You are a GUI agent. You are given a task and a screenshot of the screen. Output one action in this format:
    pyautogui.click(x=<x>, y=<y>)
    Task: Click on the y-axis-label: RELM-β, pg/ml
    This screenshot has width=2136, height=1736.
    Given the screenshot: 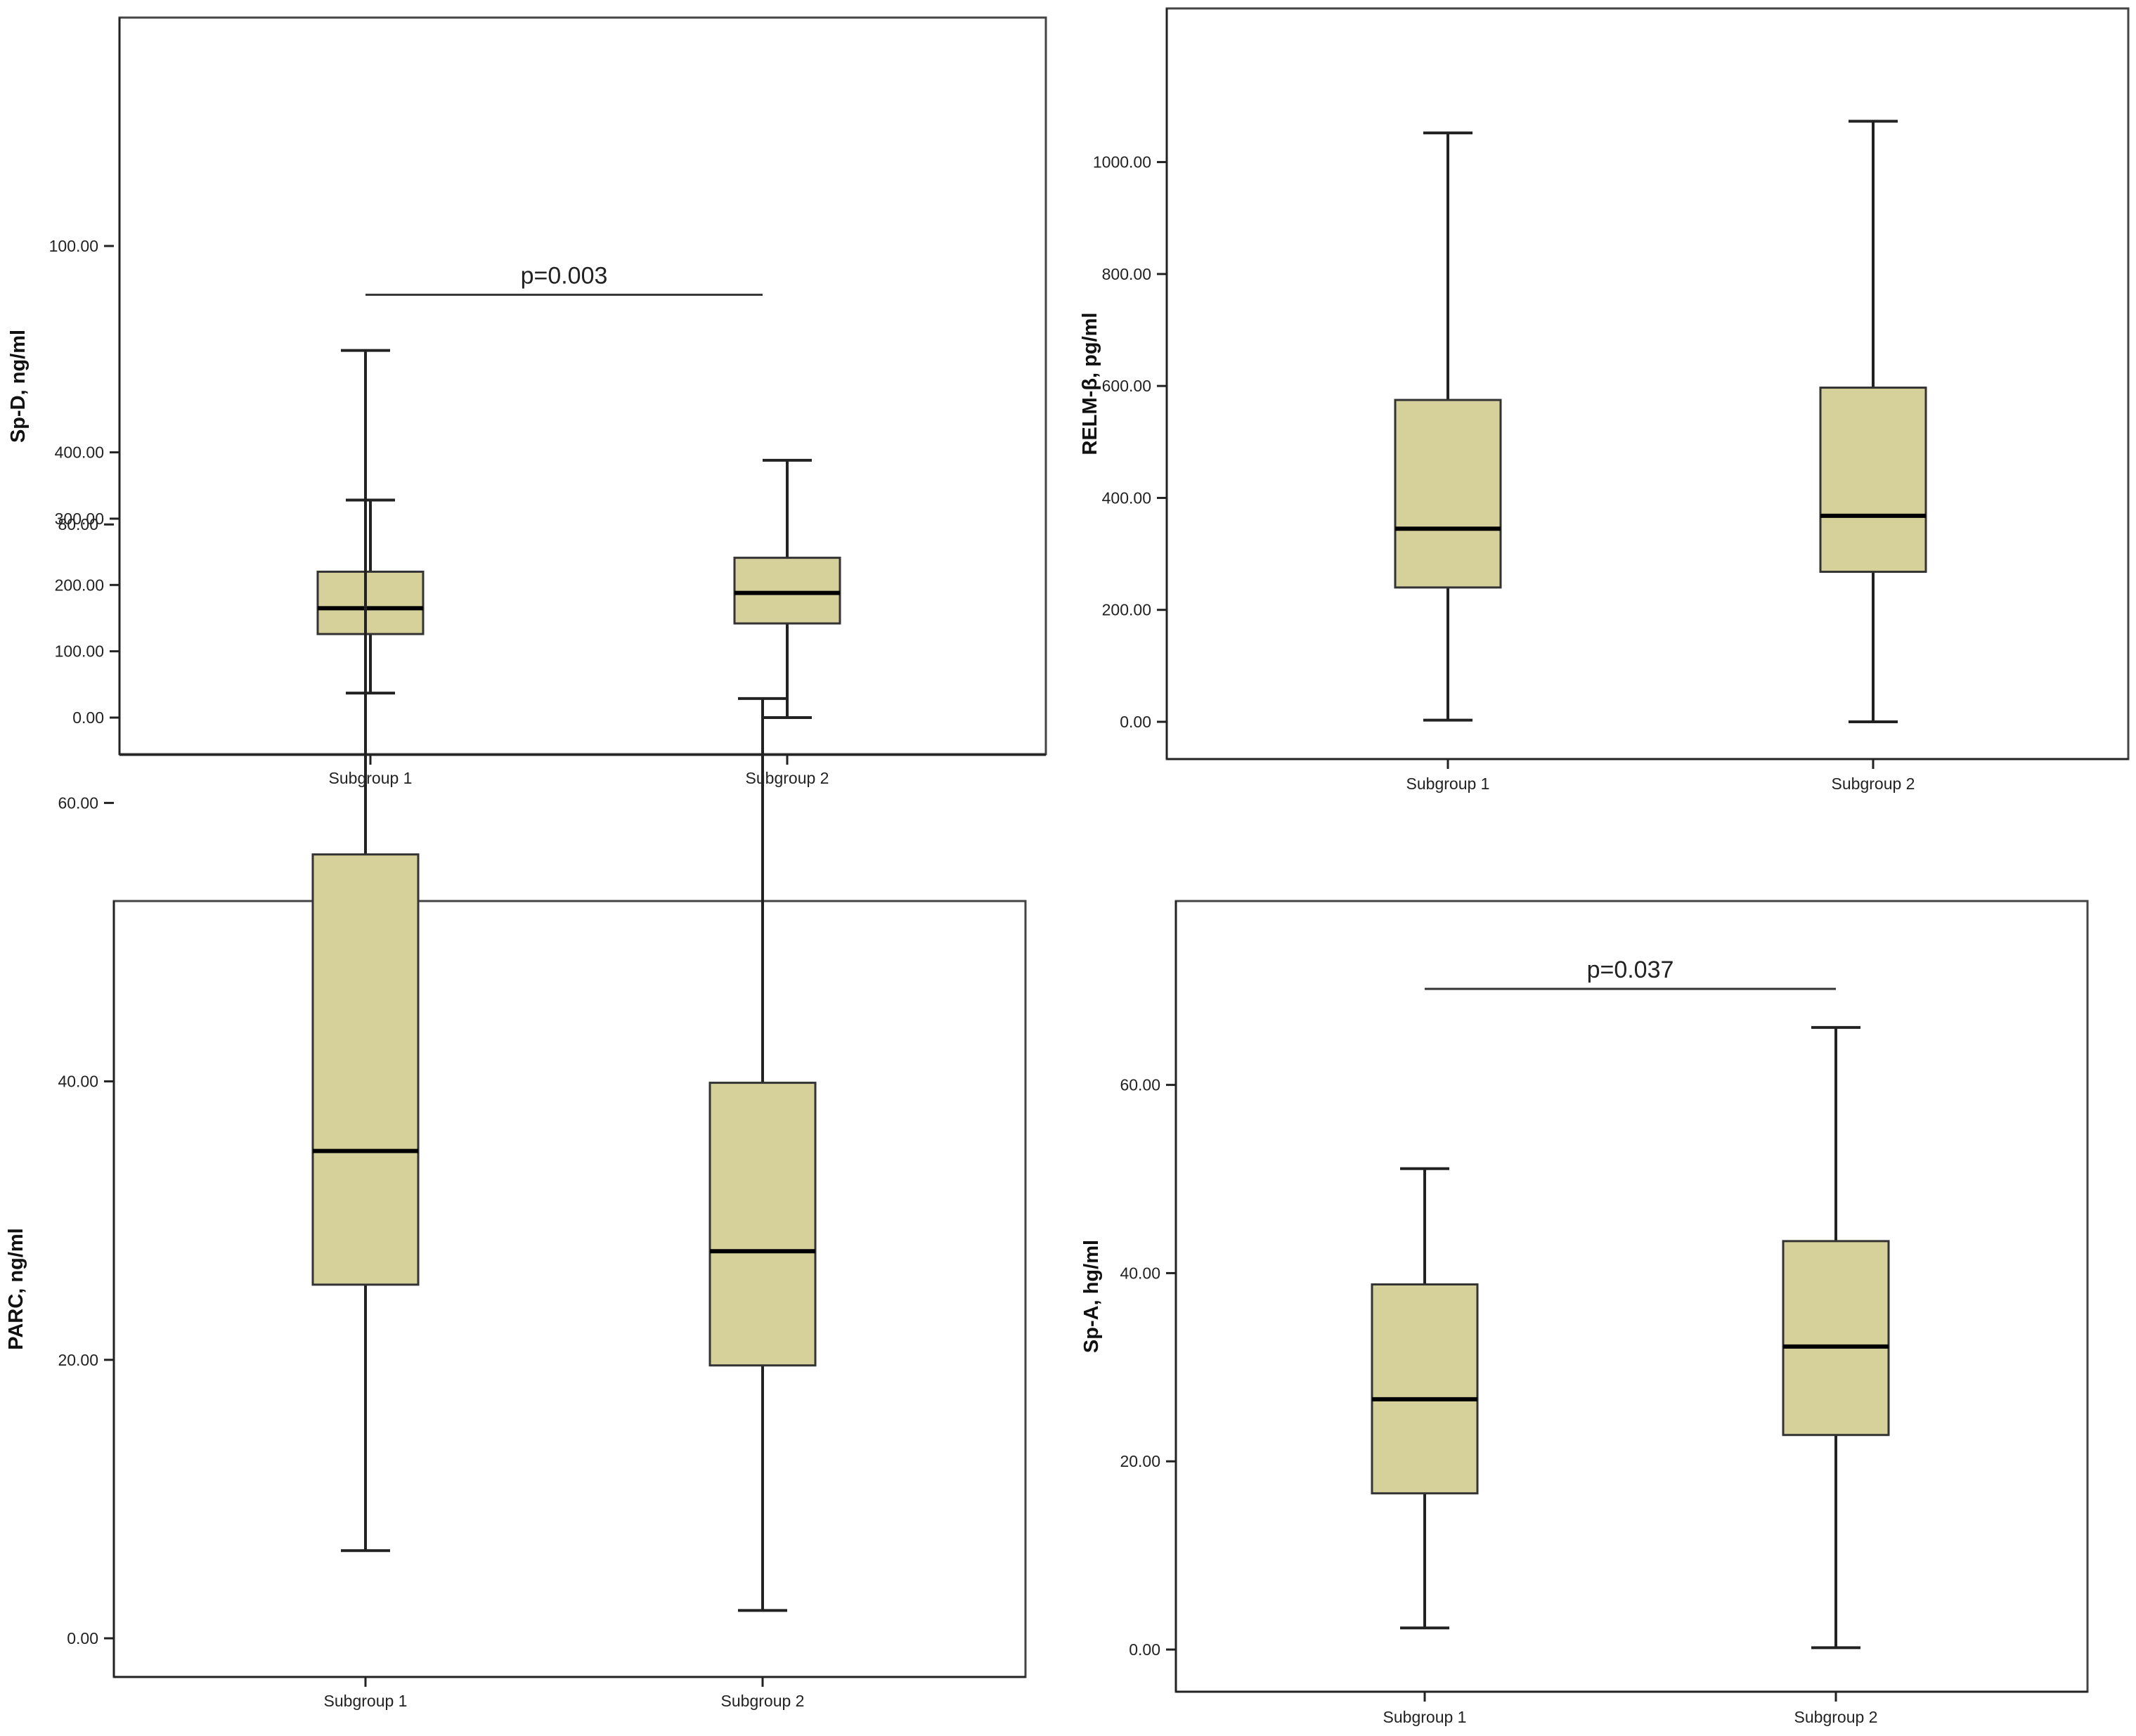 What is the action you would take?
    pyautogui.click(x=1090, y=384)
    